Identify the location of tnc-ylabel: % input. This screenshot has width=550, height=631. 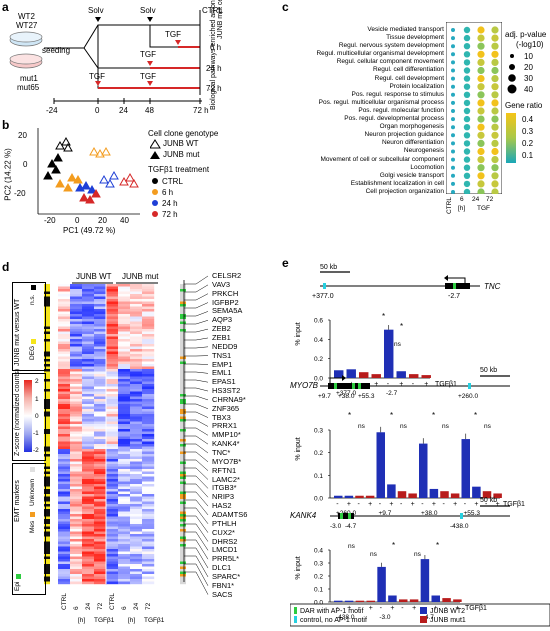
(298, 333).